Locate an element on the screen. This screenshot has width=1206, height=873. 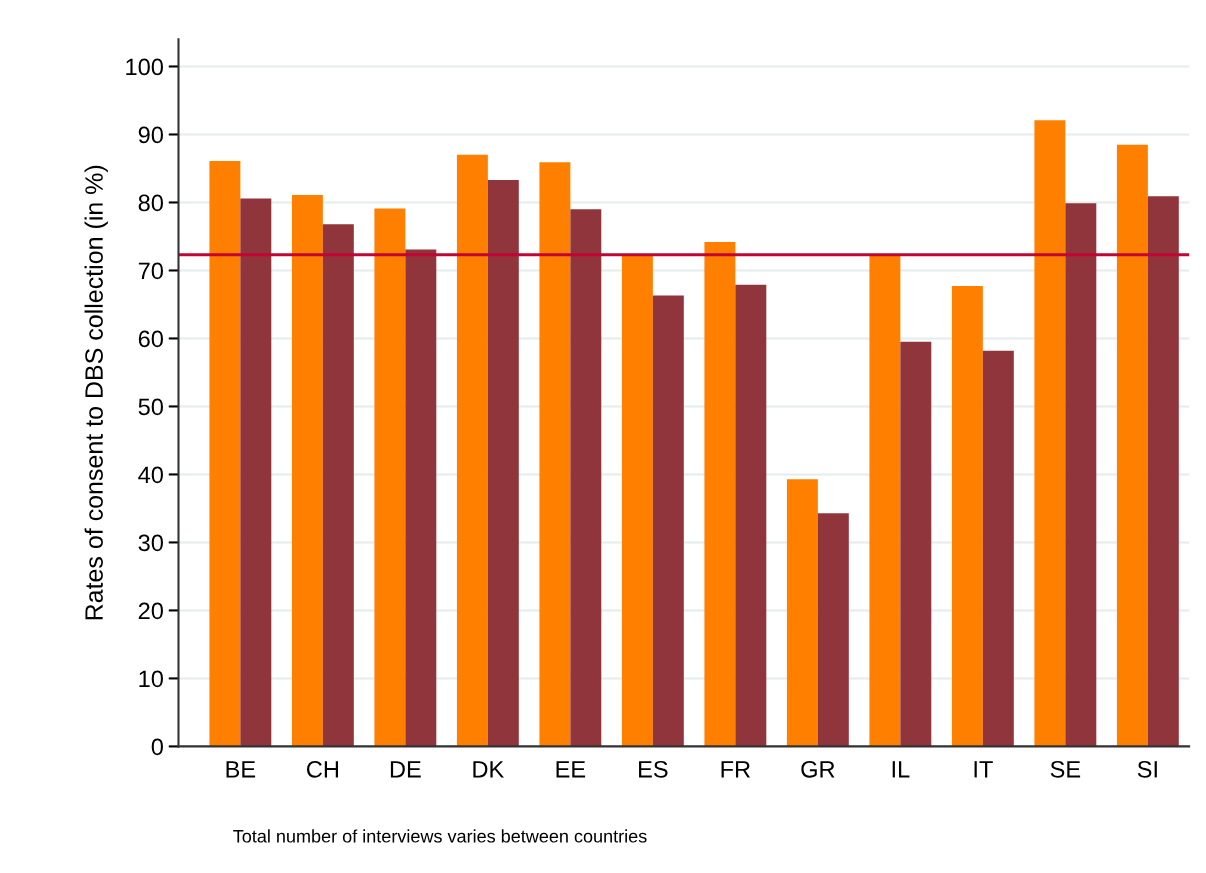
y-tick-label: 30 is located at coordinates (150, 543).